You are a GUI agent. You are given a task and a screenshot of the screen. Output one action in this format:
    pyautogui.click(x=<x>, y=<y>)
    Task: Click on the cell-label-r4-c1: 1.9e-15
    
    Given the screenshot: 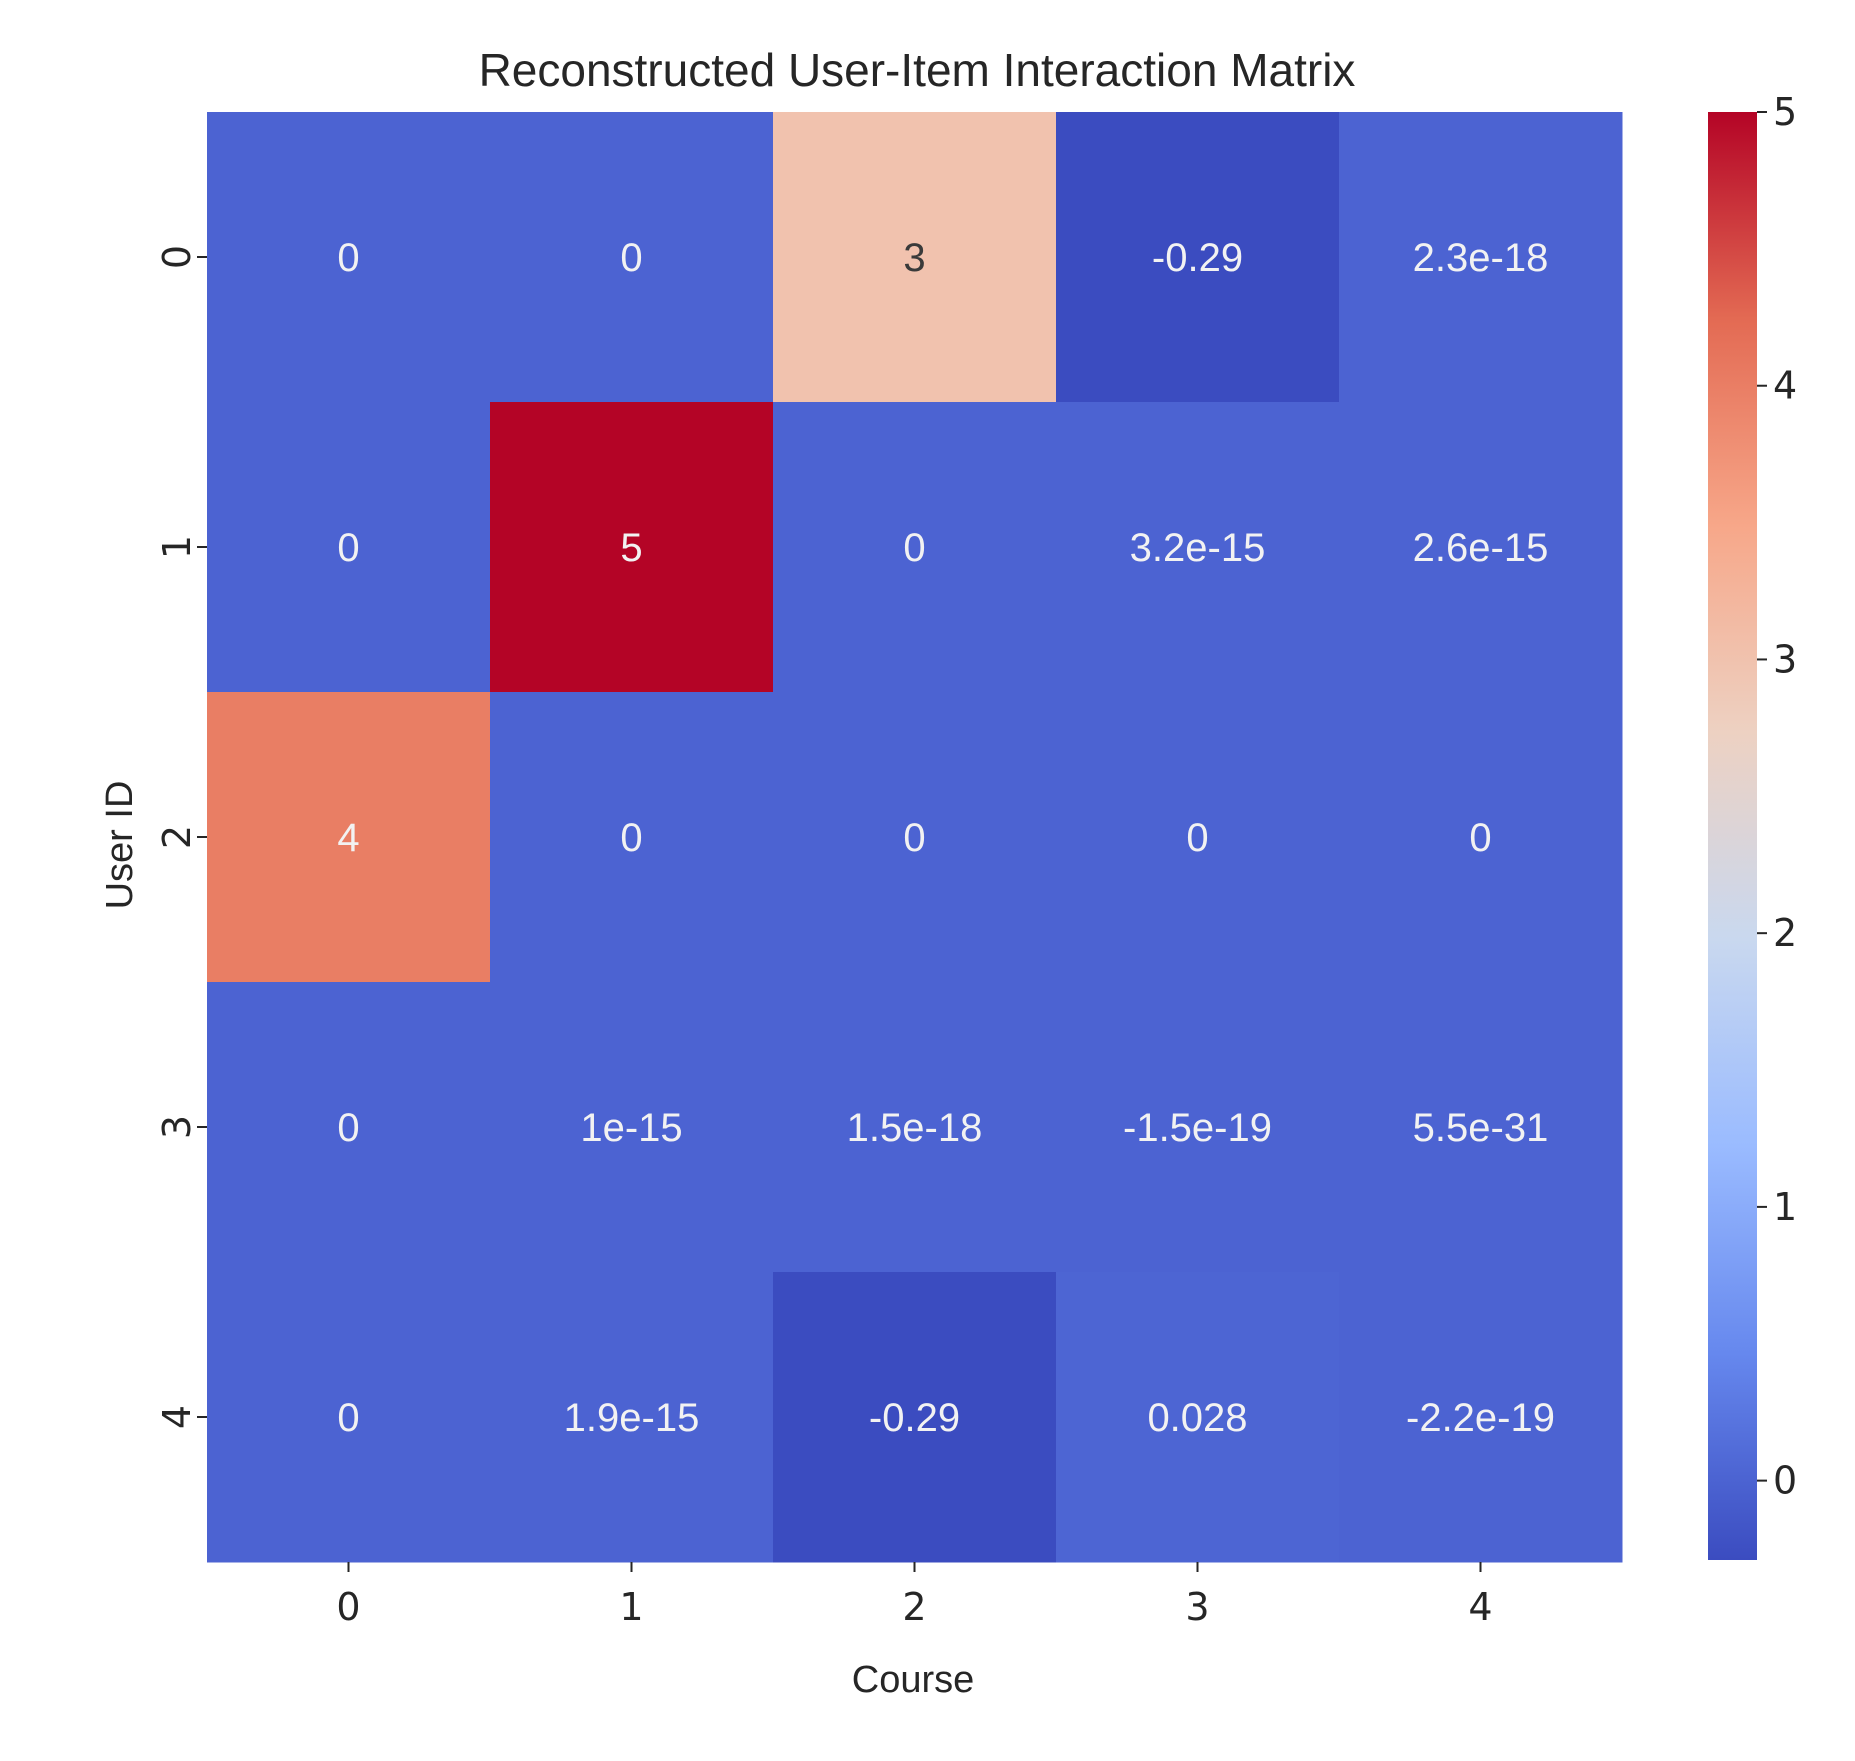 What is the action you would take?
    pyautogui.click(x=632, y=1418)
    